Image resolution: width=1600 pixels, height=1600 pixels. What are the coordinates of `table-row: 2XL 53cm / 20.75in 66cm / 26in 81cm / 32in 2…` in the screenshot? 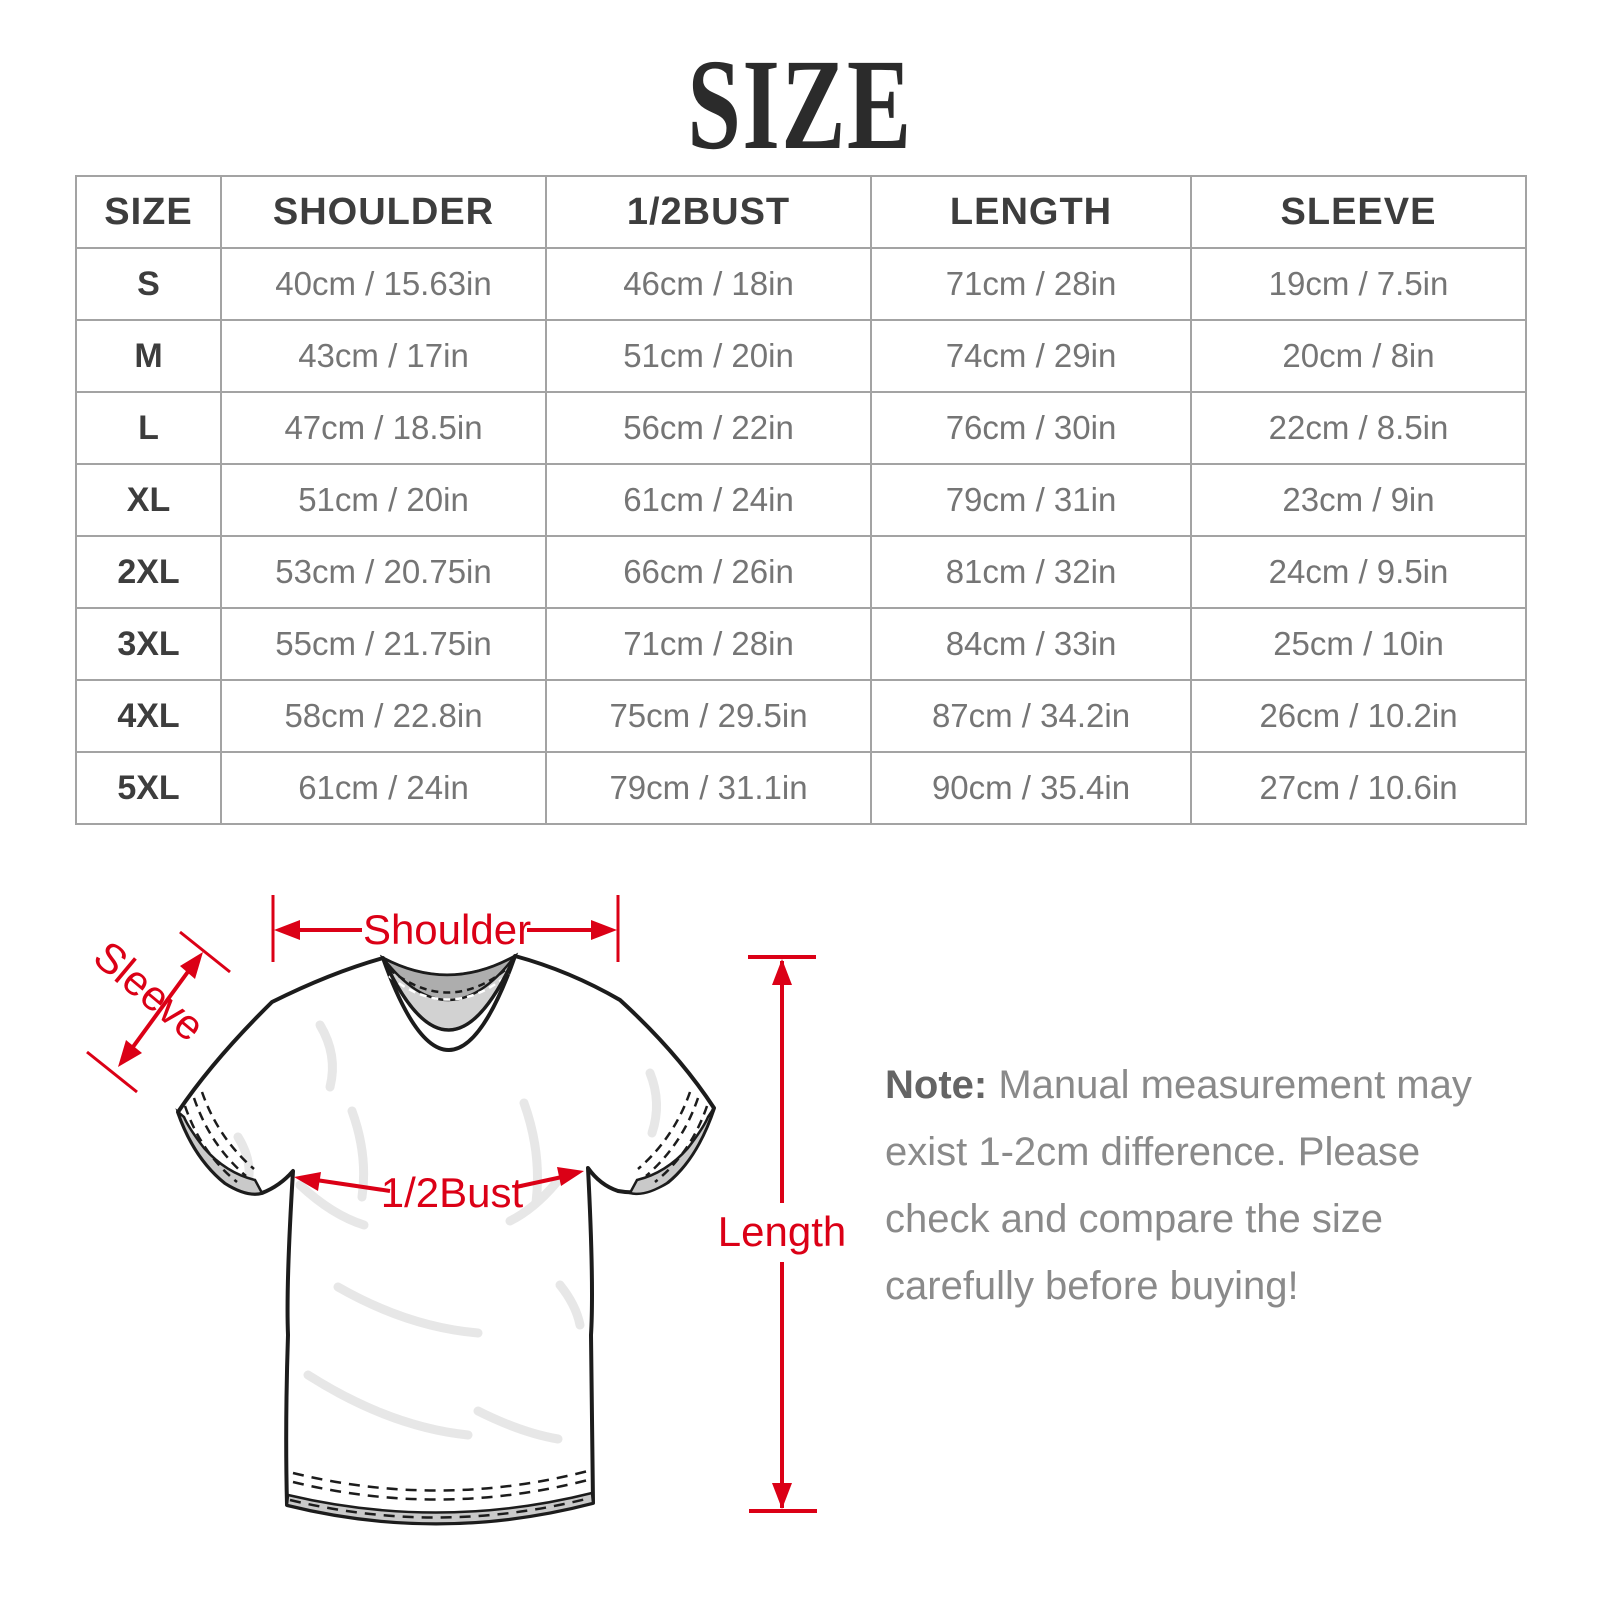 It's located at (801, 572).